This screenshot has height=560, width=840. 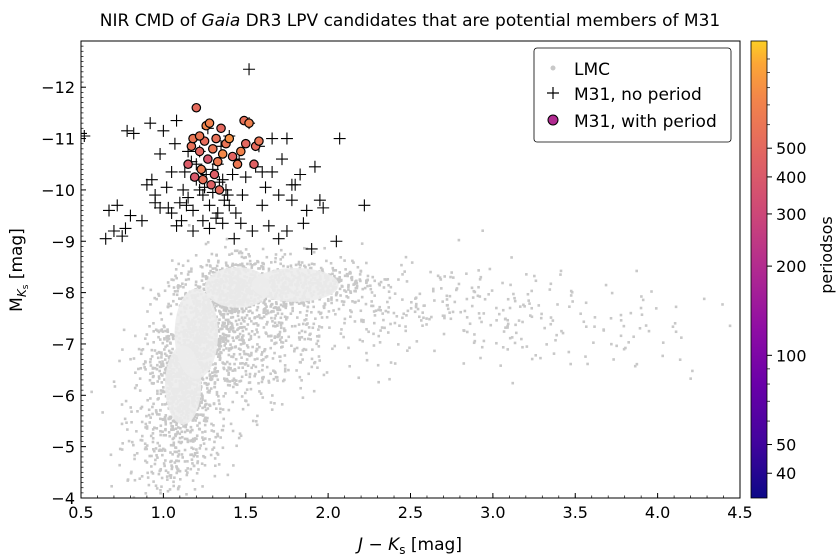 What do you see at coordinates (410, 507) in the screenshot?
I see `x-axis-ticks: 0.5 1.0 1.5 2.0 2.5 3.0 3.5 4.0 4.5` at bounding box center [410, 507].